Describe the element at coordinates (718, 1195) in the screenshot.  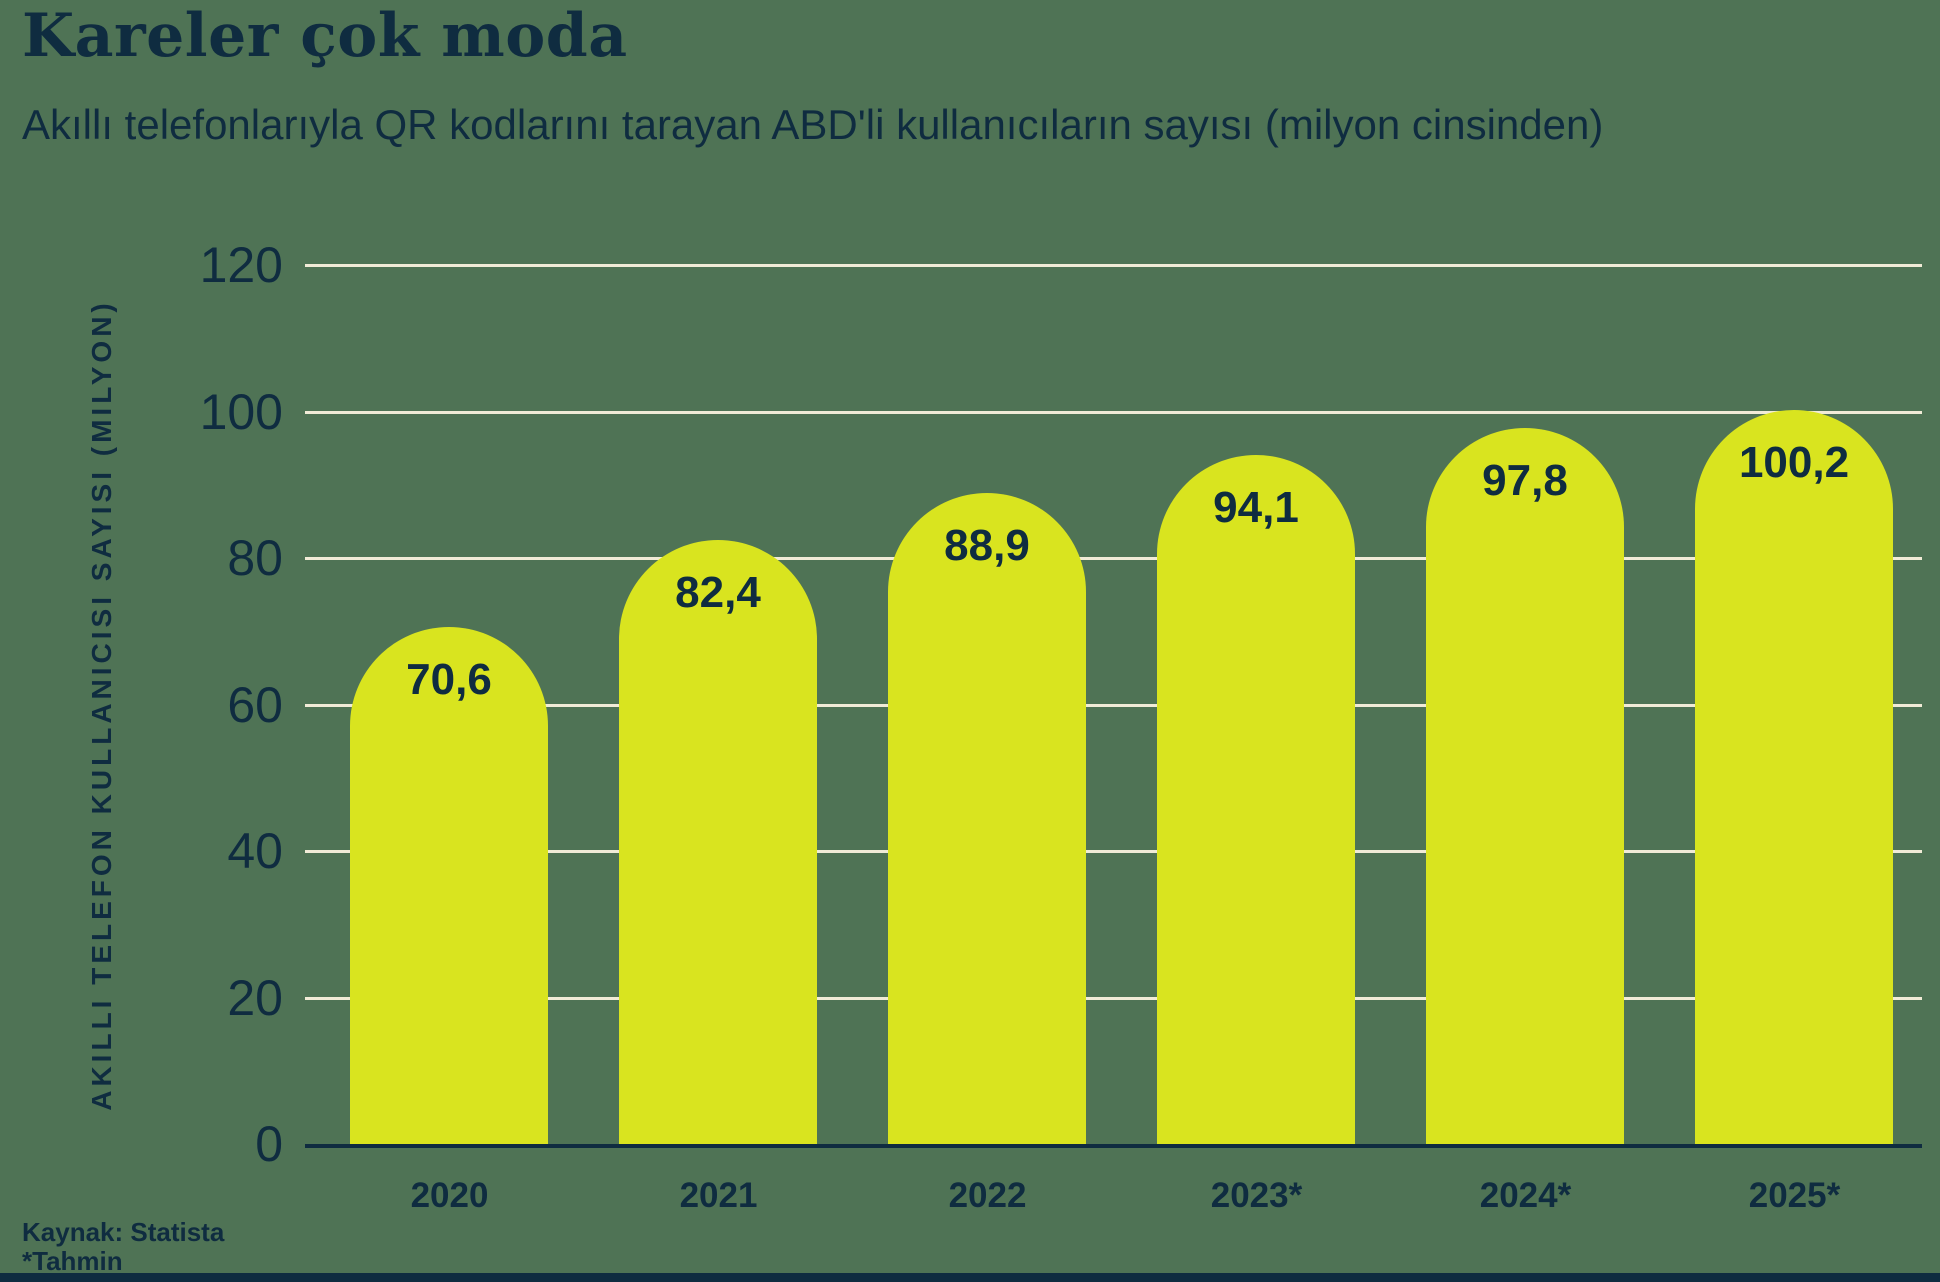
I see `x-tick-label-2021: 2021` at that location.